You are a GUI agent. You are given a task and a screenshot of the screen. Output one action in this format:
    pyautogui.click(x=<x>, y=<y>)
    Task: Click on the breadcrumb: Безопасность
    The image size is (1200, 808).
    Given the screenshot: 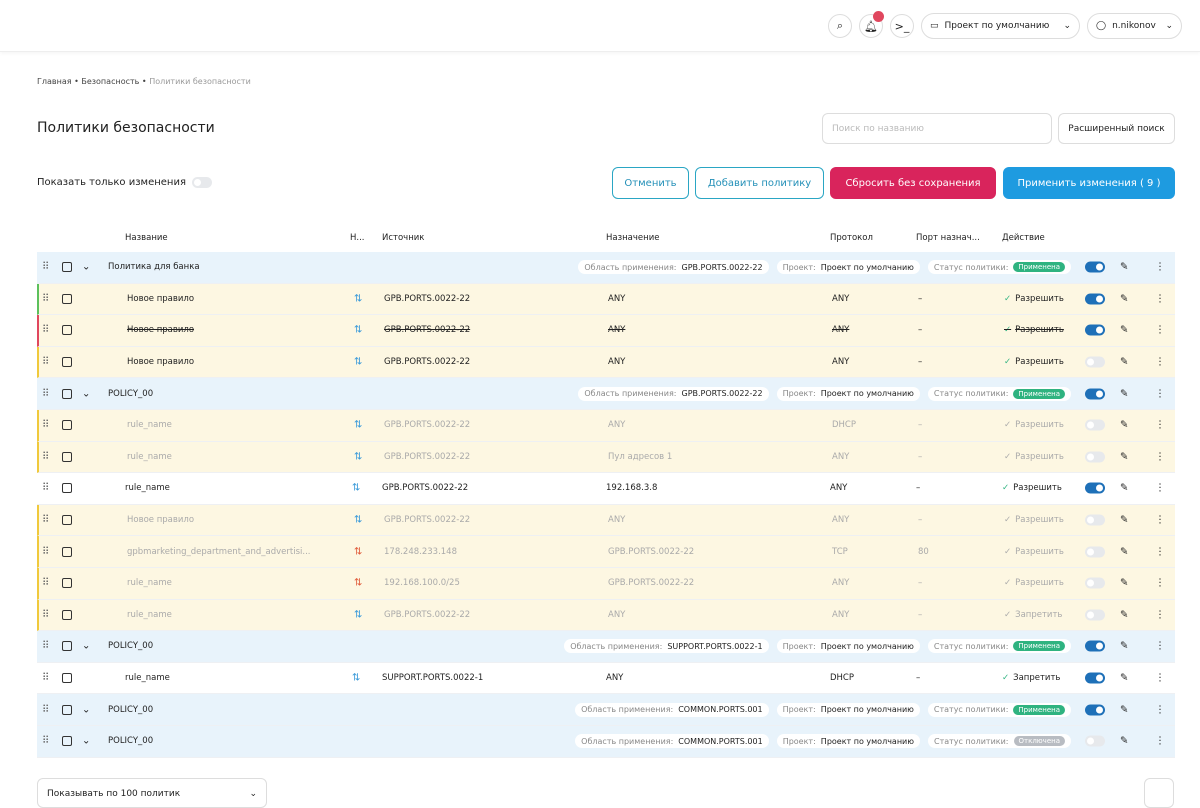 What is the action you would take?
    pyautogui.click(x=110, y=81)
    